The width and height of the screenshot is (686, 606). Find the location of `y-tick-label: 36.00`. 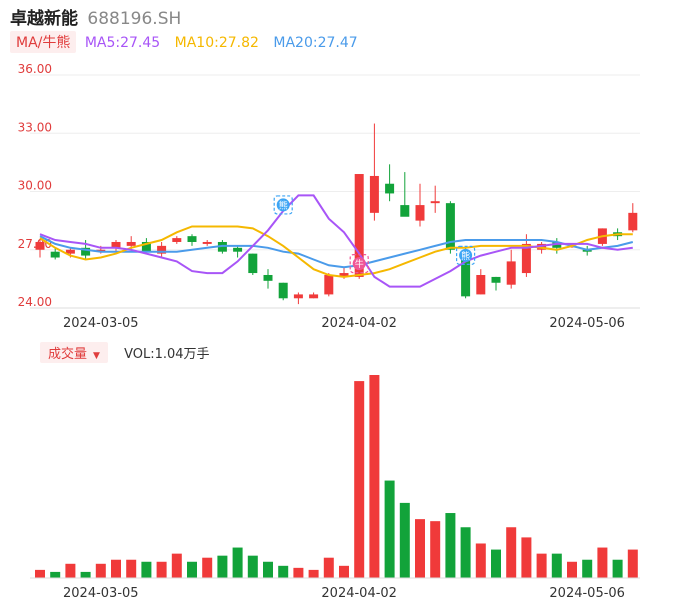

y-tick-label: 36.00 is located at coordinates (35, 69).